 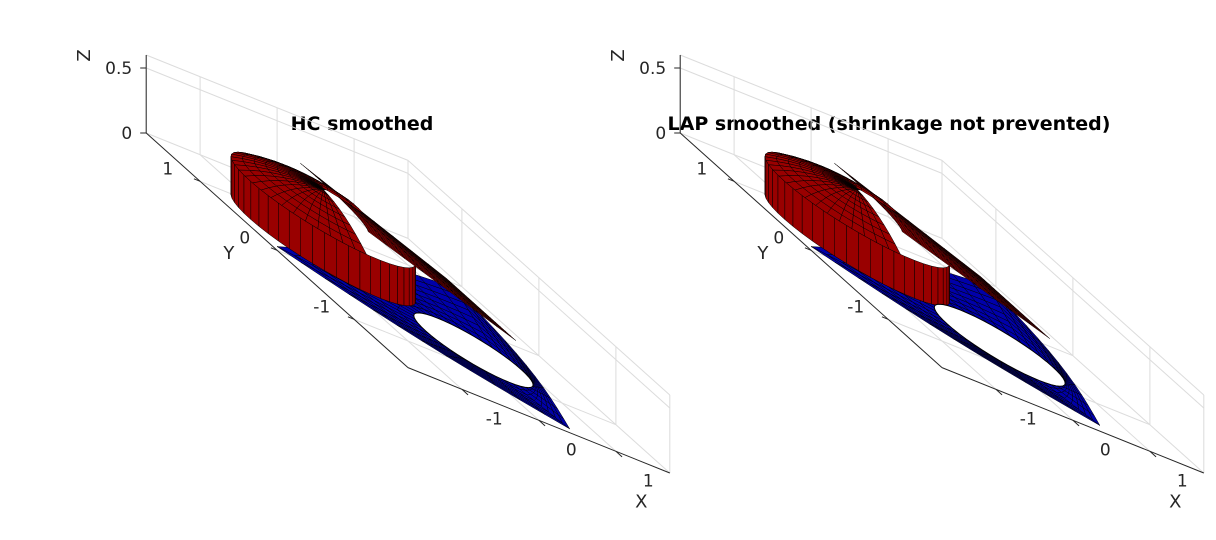 I want to click on z-tick-label: 0, so click(x=660, y=134).